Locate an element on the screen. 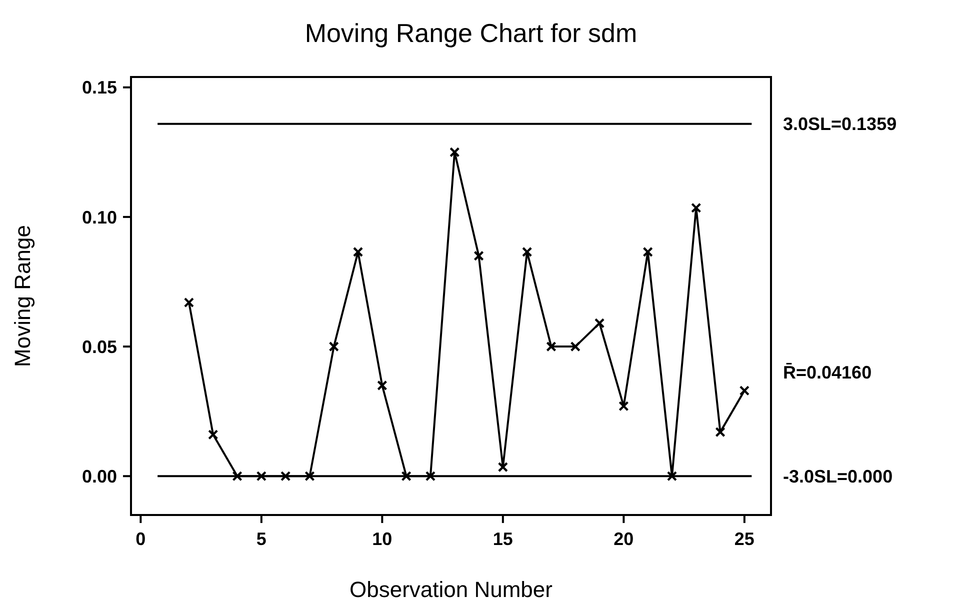  ref-line-label: -3.0SL=0.000 is located at coordinates (838, 476).